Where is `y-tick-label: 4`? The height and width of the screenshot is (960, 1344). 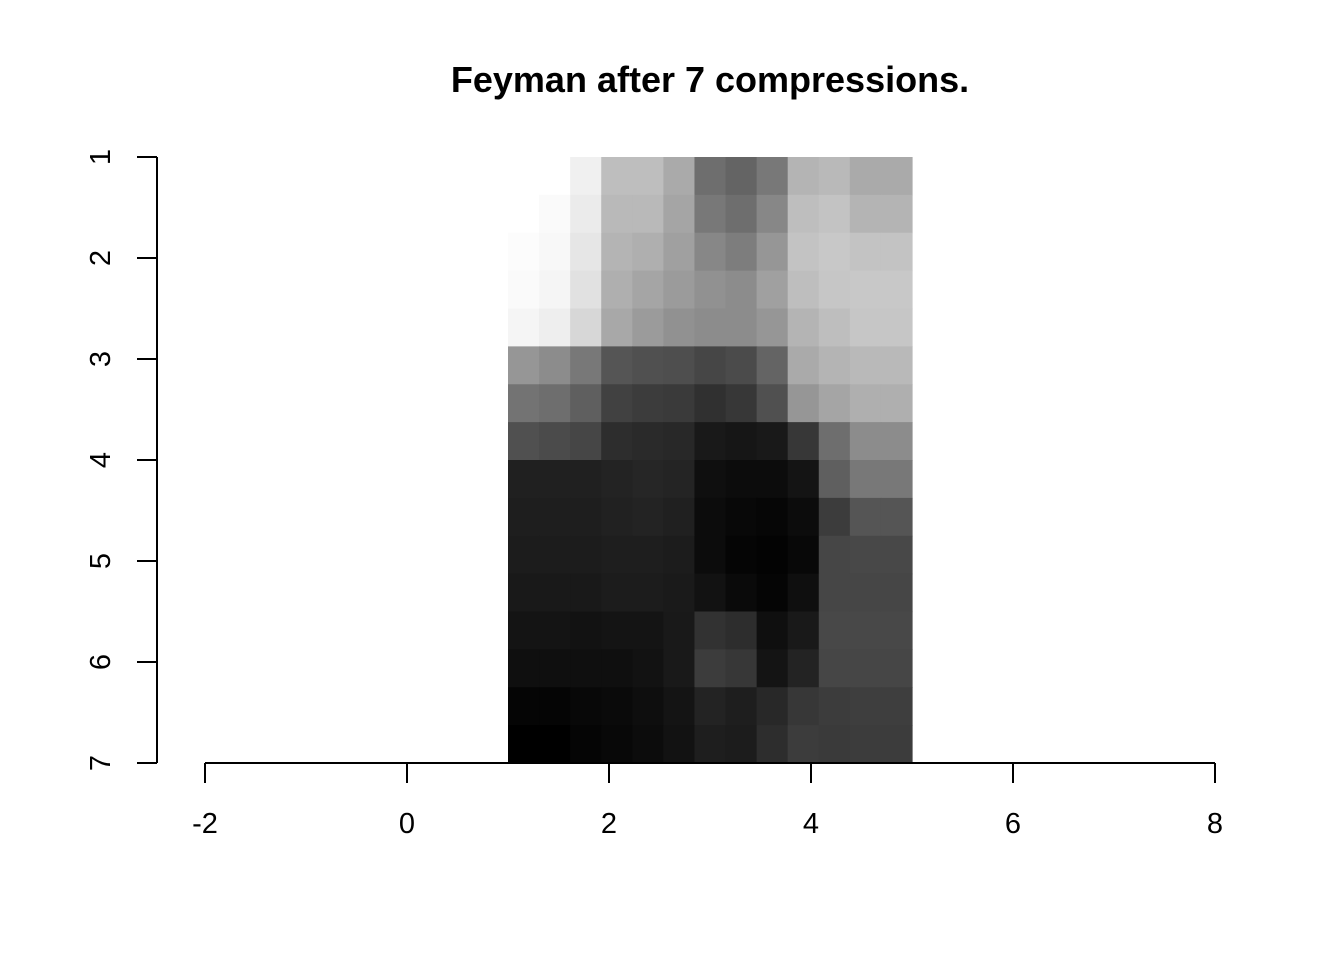
y-tick-label: 4 is located at coordinates (101, 460).